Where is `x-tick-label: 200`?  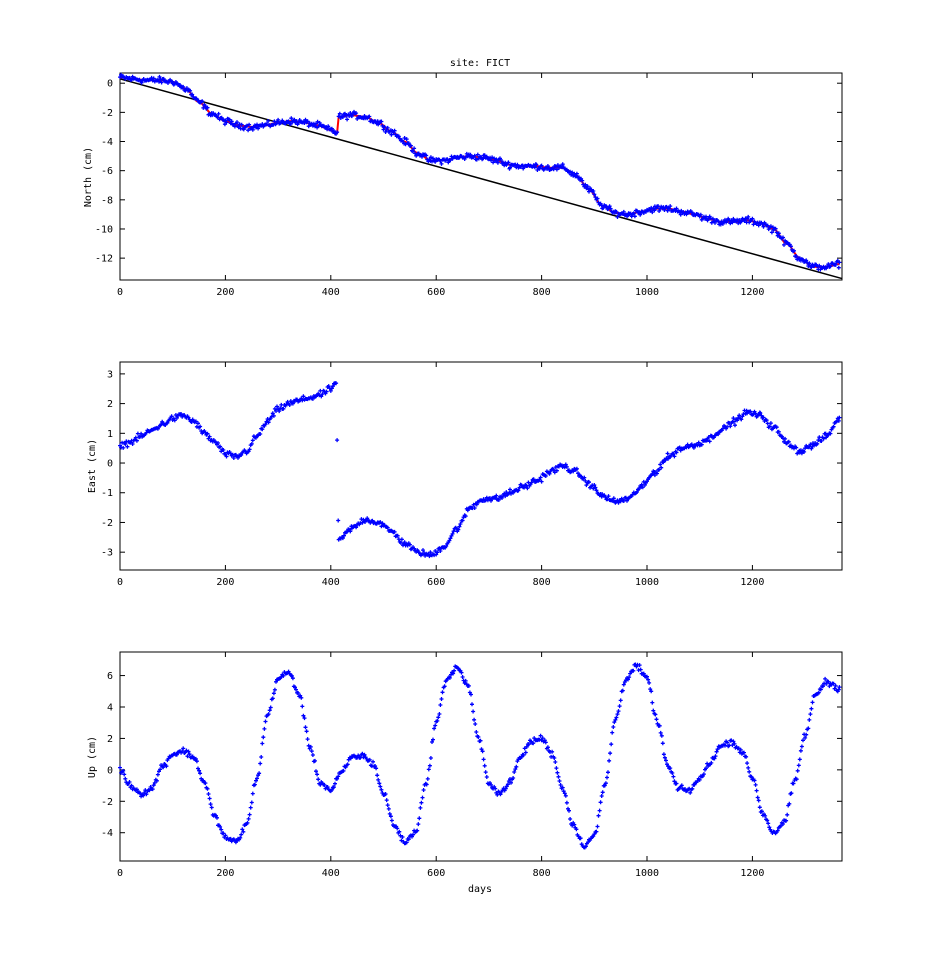
x-tick-label: 200 is located at coordinates (225, 292).